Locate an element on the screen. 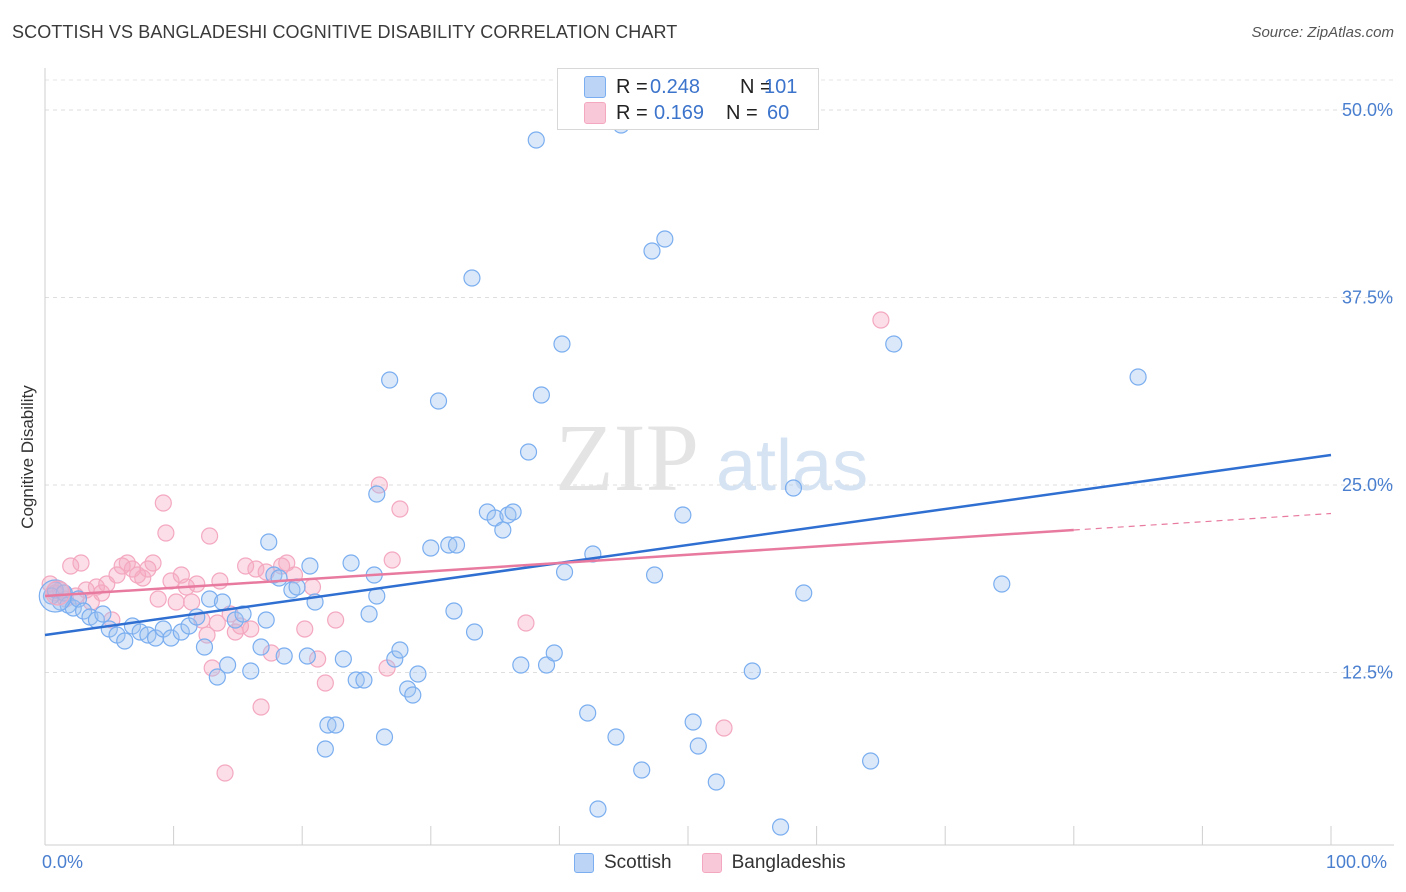 Image resolution: width=1406 pixels, height=892 pixels. legend-item-scottish: Scottish is located at coordinates (623, 863).